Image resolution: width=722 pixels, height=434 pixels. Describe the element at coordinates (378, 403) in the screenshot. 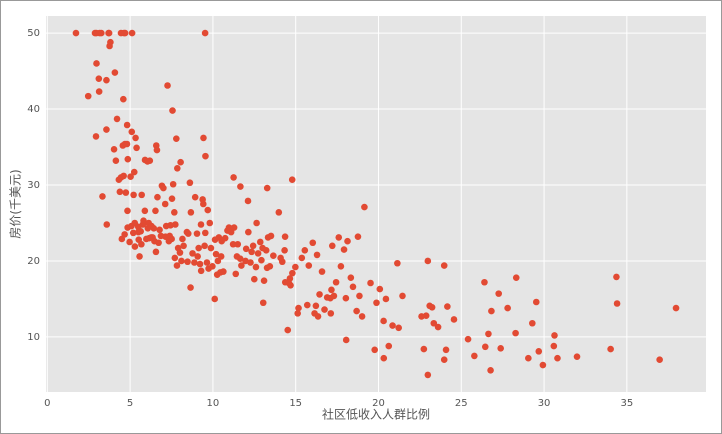

I see `x-tick-label: 20` at that location.